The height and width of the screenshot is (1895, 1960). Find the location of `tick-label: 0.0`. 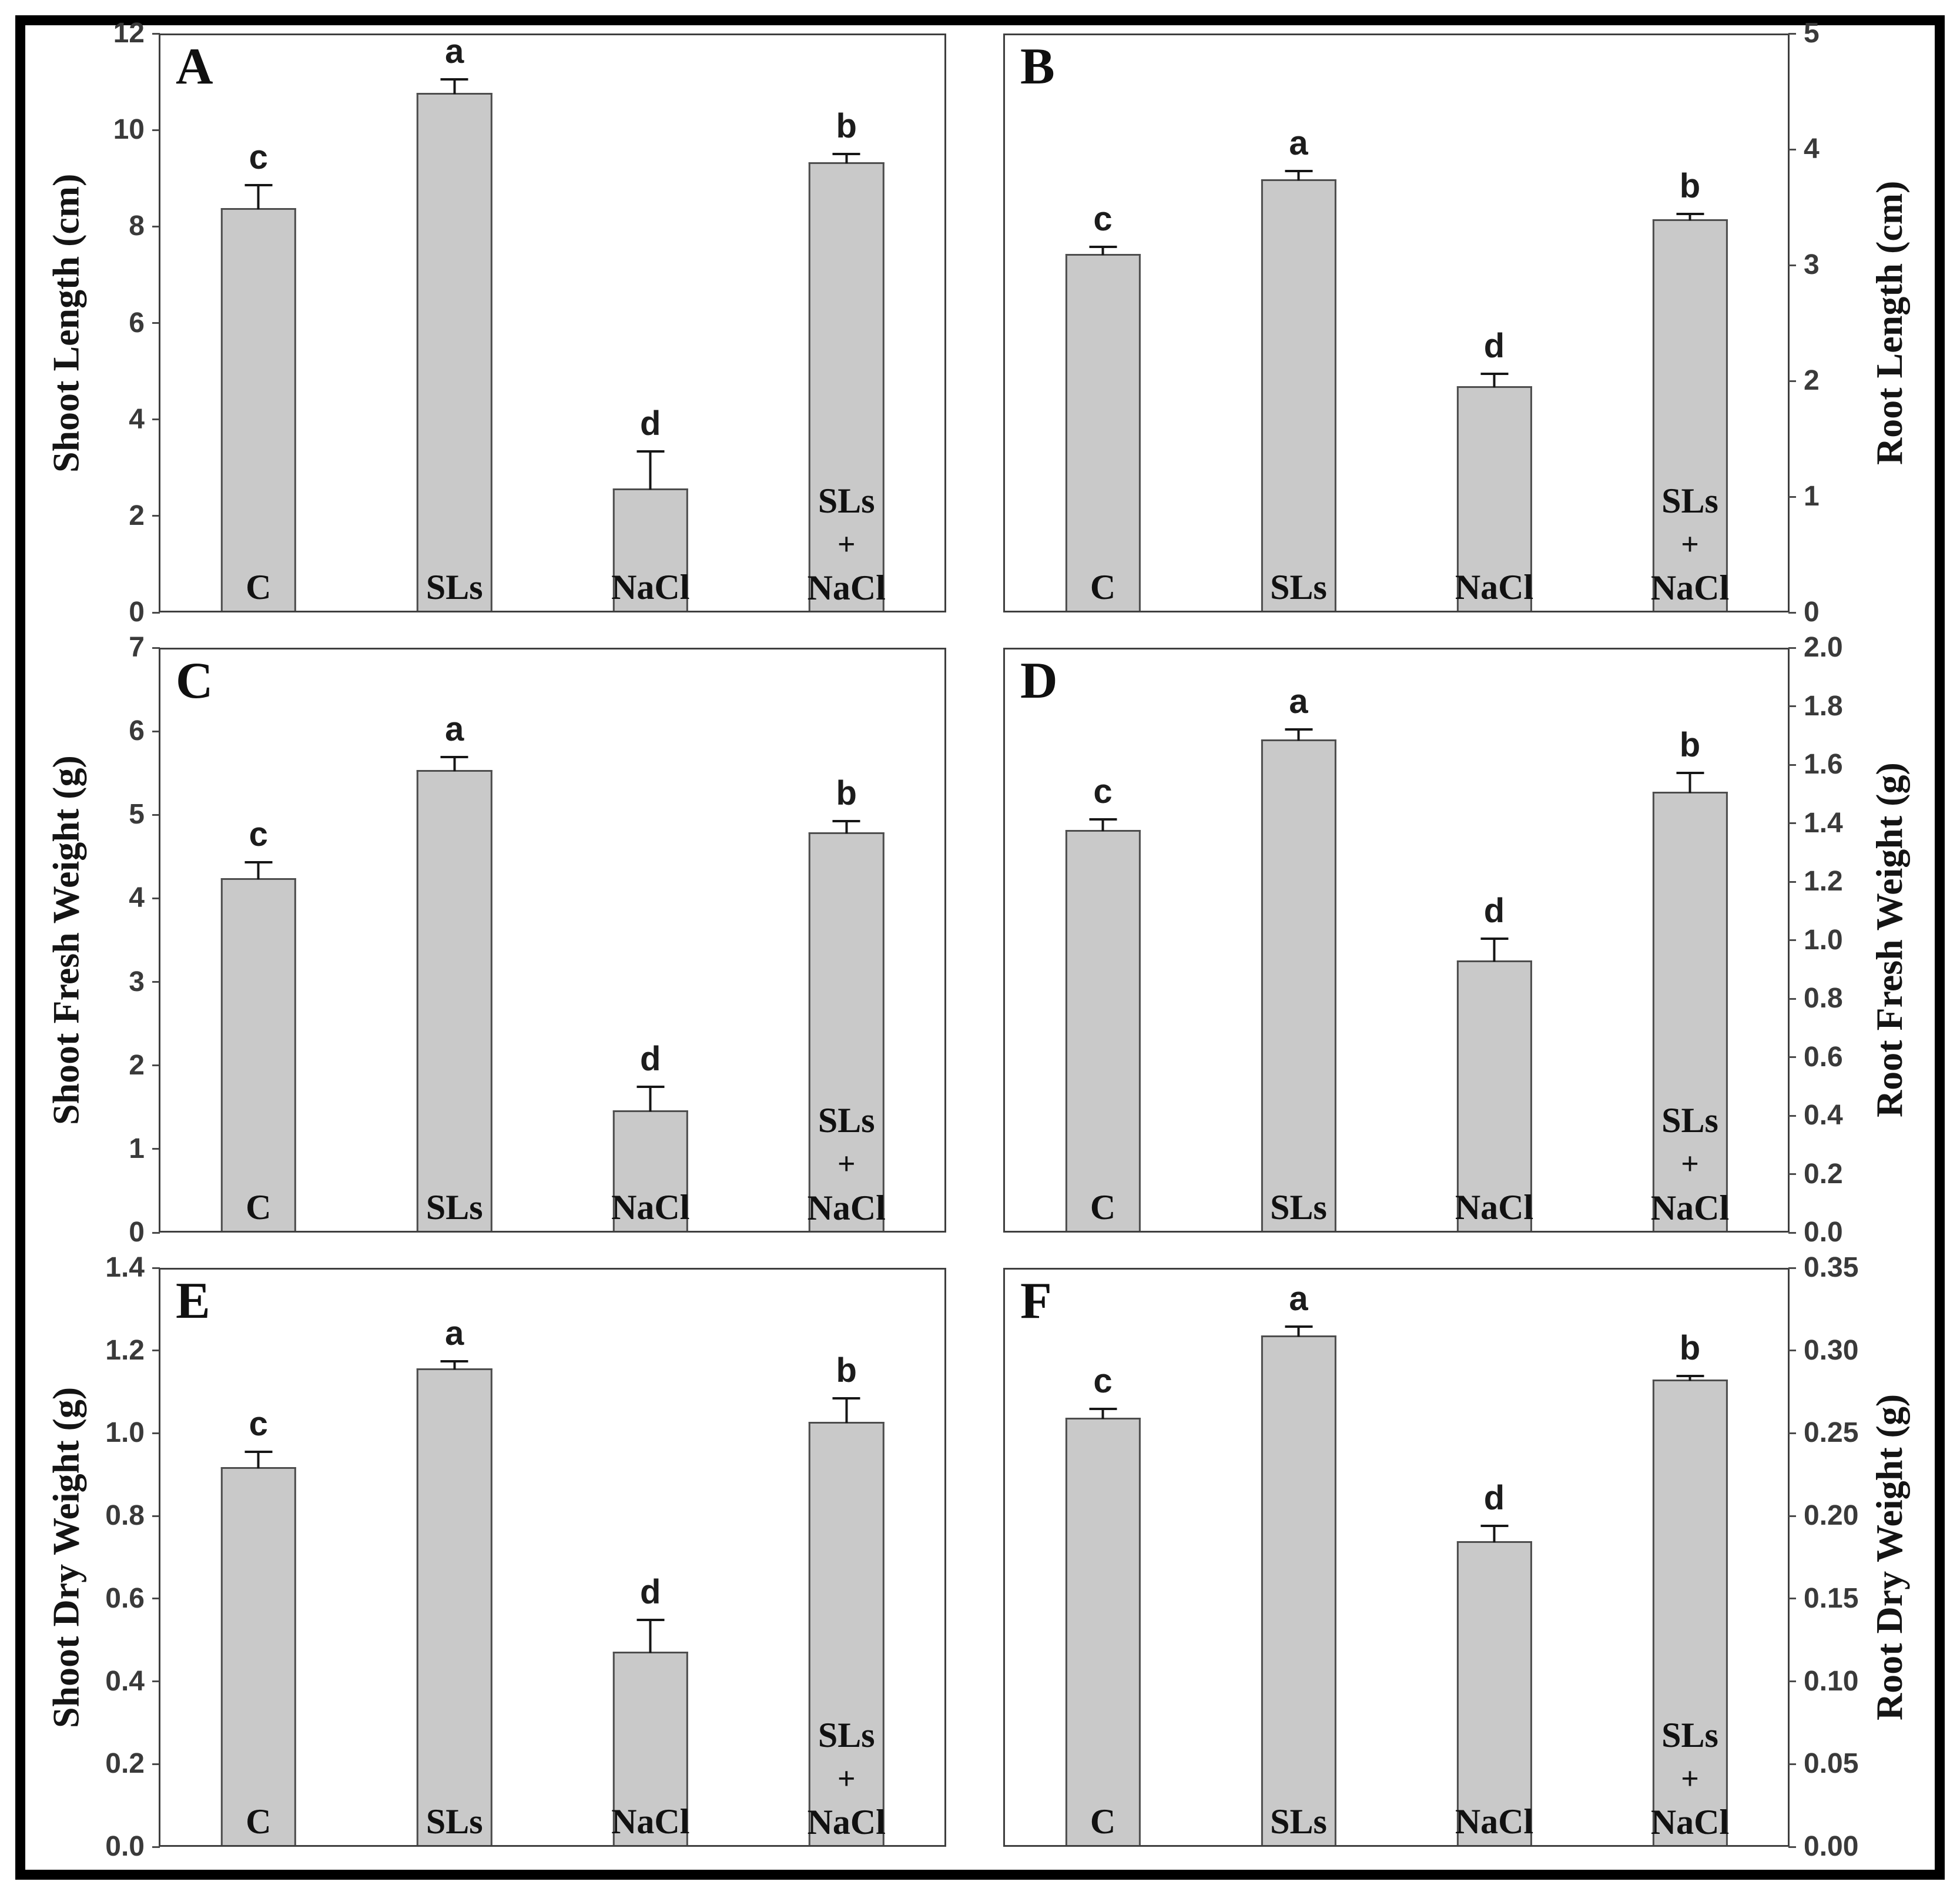

tick-label: 0.0 is located at coordinates (125, 1846).